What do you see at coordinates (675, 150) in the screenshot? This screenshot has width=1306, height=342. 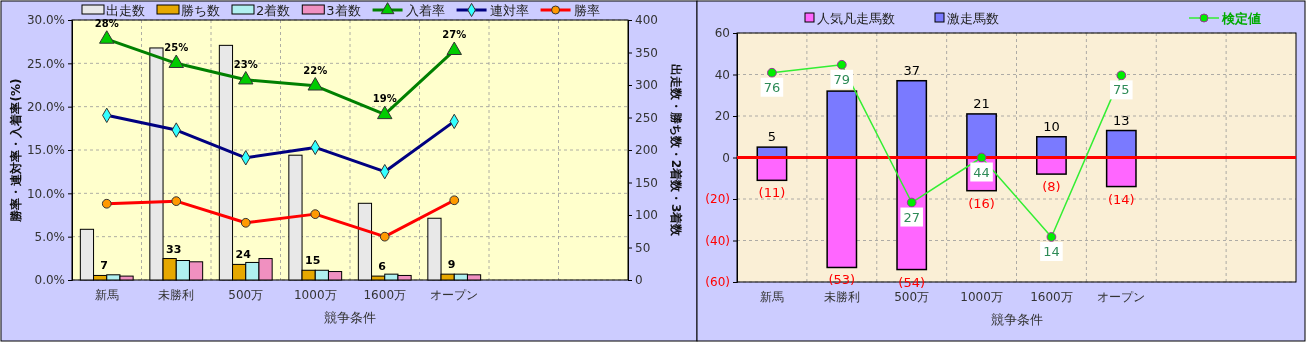 I see `y2-axis-title: 出走数・勝ち数・2着数・3着数` at bounding box center [675, 150].